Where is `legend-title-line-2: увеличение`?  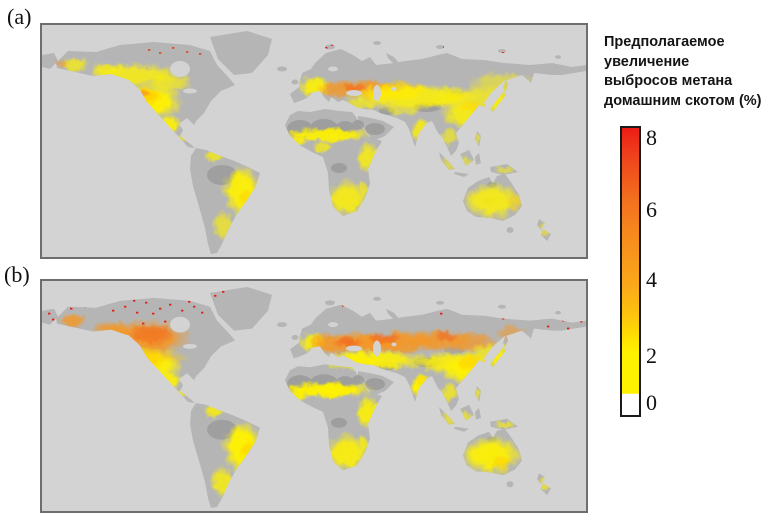
legend-title-line-2: увеличение is located at coordinates (647, 61).